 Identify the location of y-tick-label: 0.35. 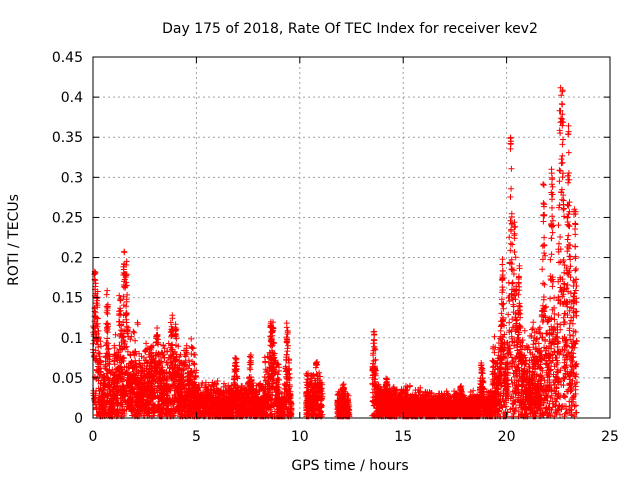
(67, 138).